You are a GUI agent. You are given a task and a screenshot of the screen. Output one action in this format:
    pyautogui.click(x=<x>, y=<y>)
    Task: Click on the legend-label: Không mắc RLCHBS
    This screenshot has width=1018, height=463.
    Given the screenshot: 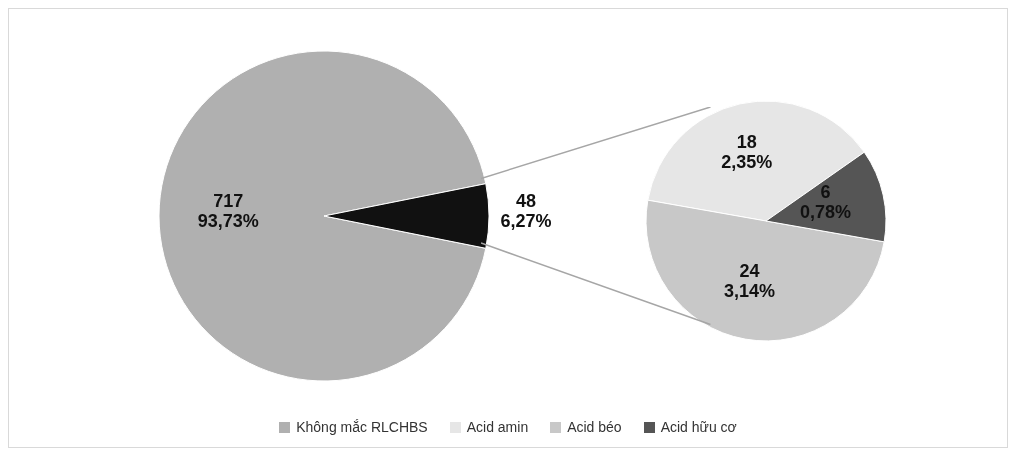 What is the action you would take?
    pyautogui.click(x=362, y=427)
    